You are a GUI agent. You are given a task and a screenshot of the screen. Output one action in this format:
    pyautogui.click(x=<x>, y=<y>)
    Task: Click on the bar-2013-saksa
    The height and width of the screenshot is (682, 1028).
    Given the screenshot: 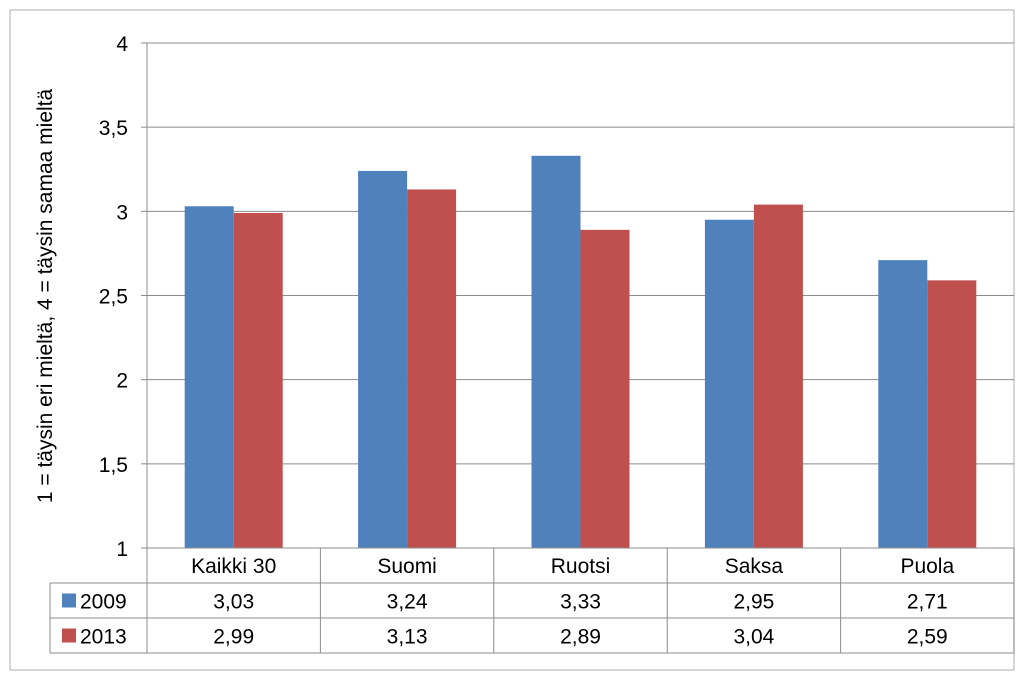 What is the action you would take?
    pyautogui.click(x=778, y=376)
    